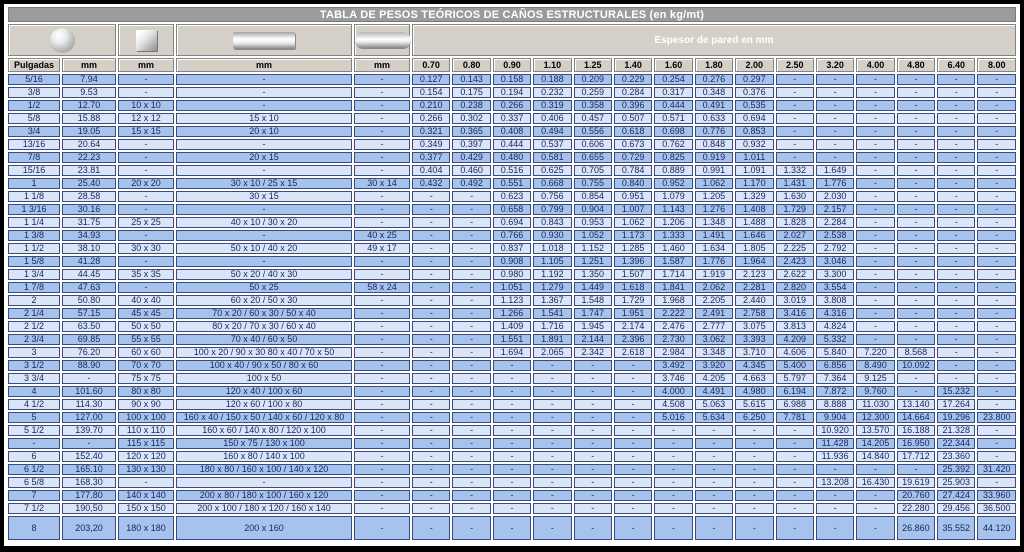 The image size is (1024, 552). Describe the element at coordinates (512, 65) in the screenshot. I see `column-header: 0.90` at that location.